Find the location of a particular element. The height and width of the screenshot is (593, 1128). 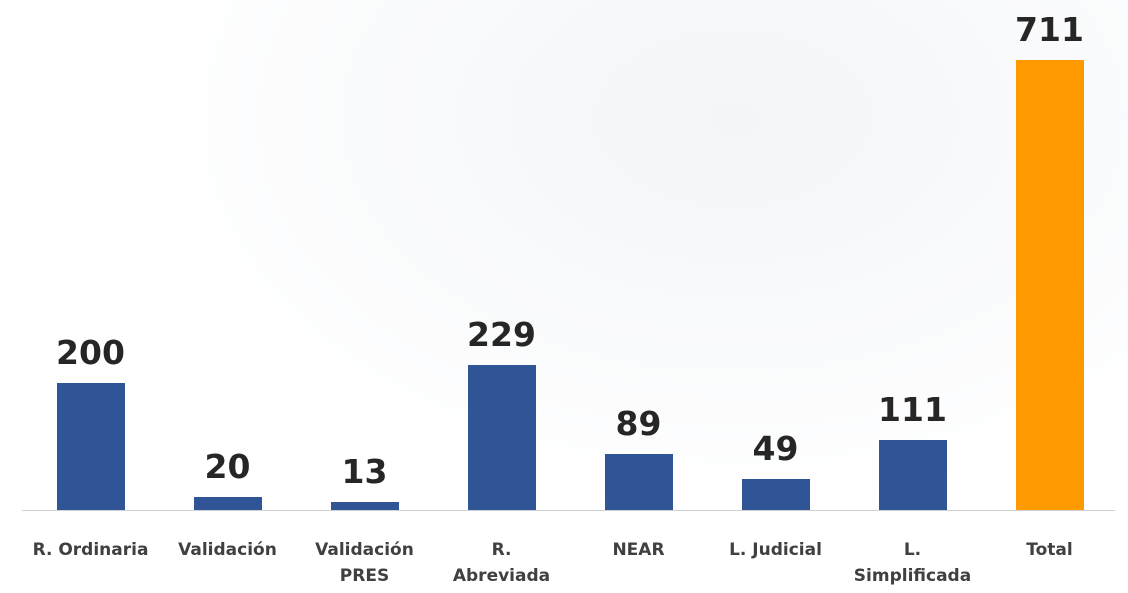

x-tick-label: R. Abreviada is located at coordinates (501, 563).